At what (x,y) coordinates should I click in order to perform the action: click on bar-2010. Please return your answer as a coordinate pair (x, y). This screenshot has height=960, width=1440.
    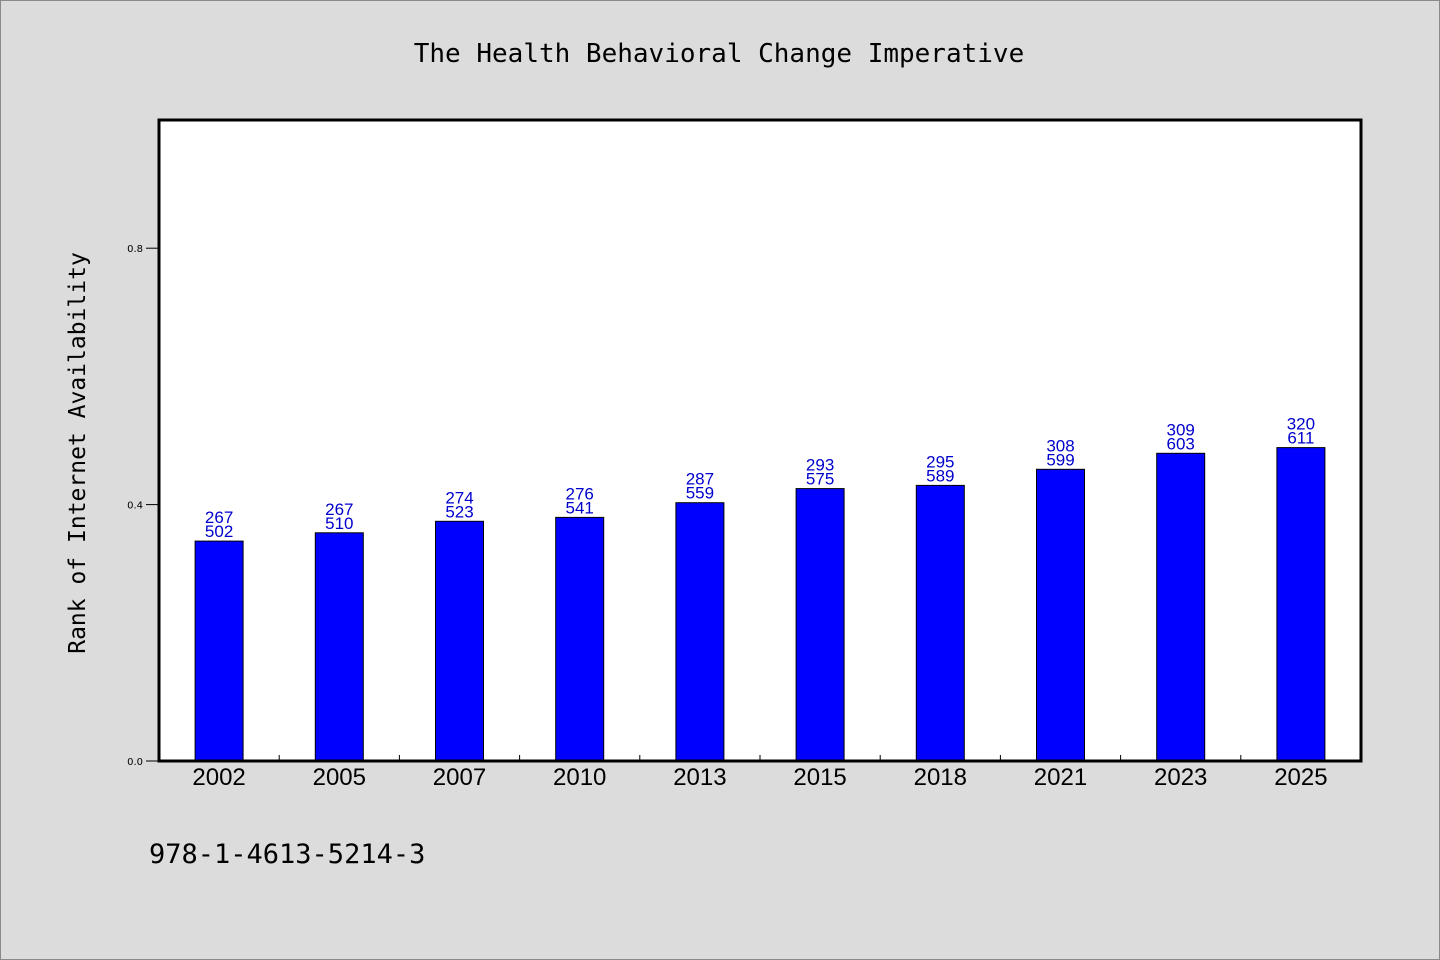
    Looking at the image, I should click on (580, 639).